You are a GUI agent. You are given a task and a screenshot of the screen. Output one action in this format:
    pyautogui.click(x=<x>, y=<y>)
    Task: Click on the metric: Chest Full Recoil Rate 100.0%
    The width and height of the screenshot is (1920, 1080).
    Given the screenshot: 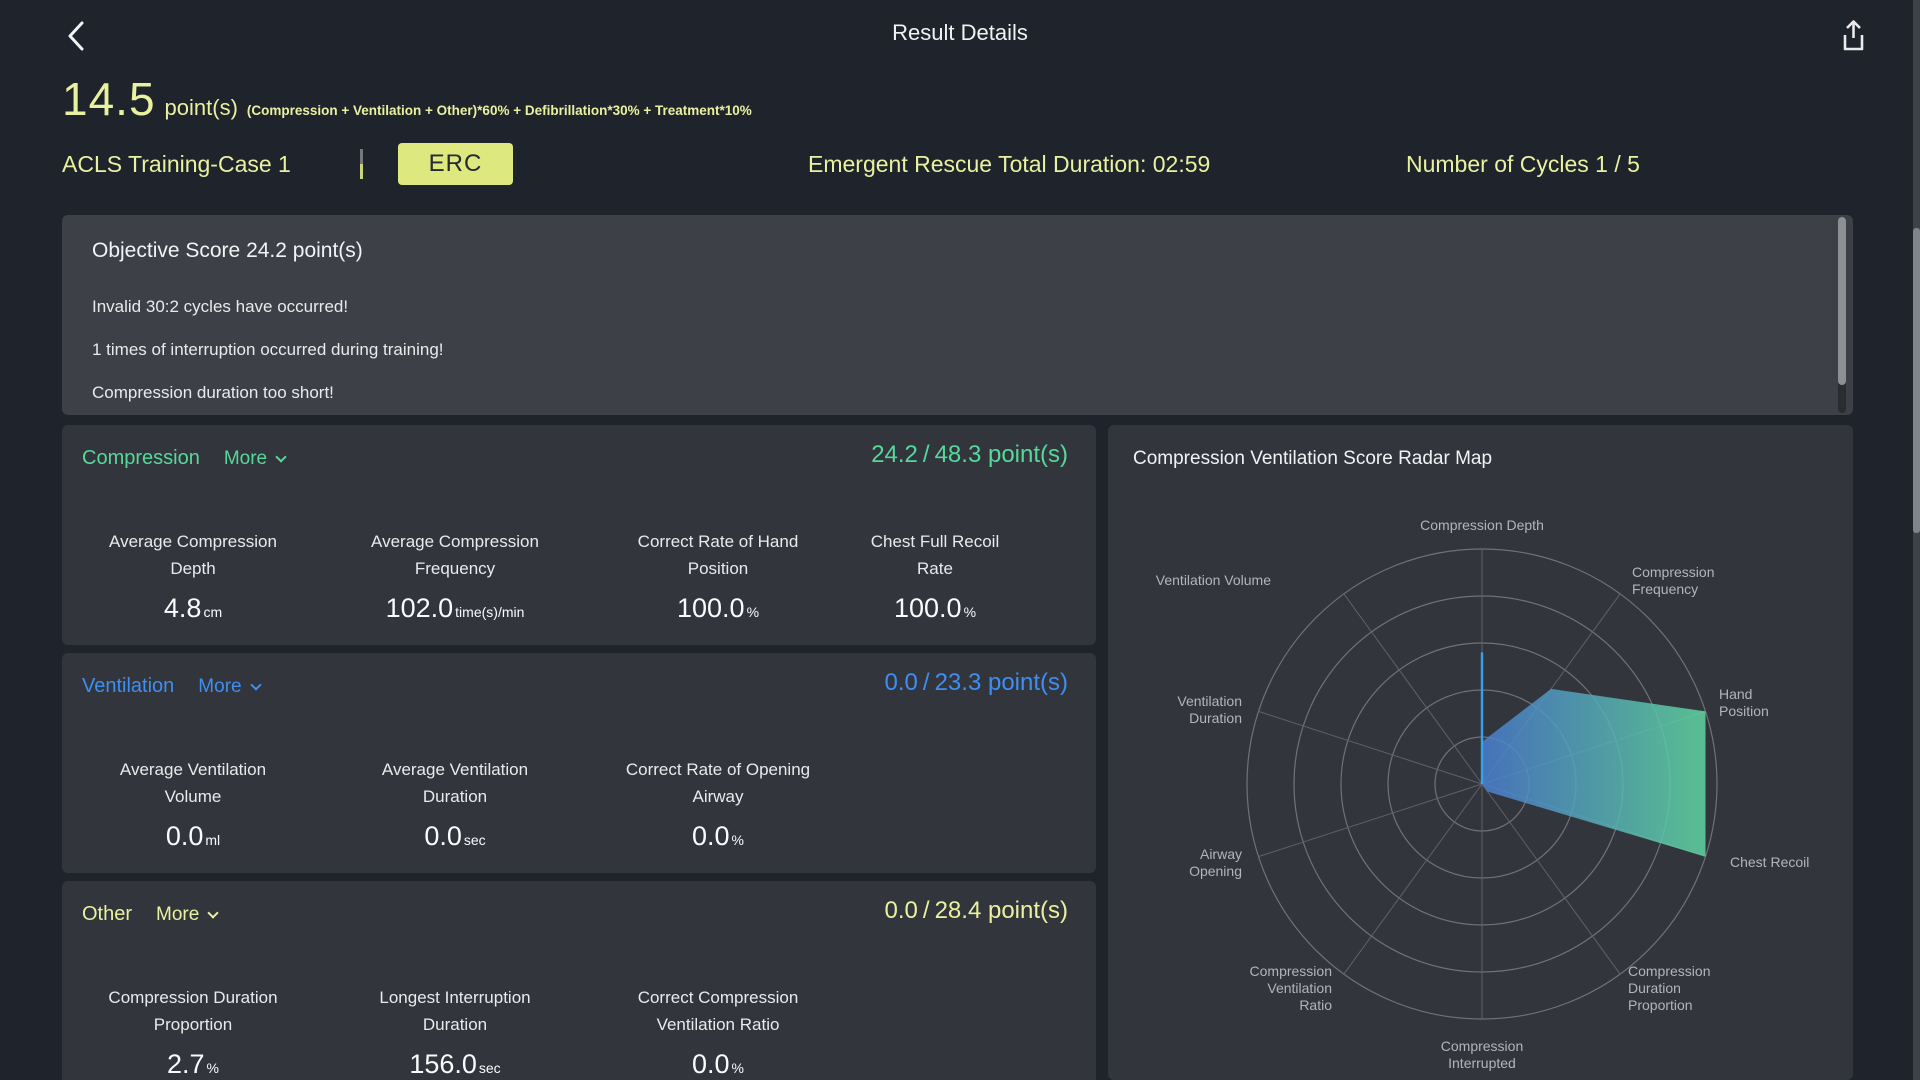 What is the action you would take?
    pyautogui.click(x=935, y=576)
    